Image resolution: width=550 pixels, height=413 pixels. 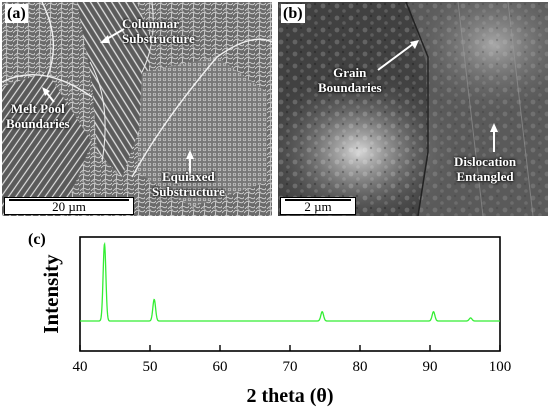 I want to click on x-tick-label: 100, so click(x=500, y=367).